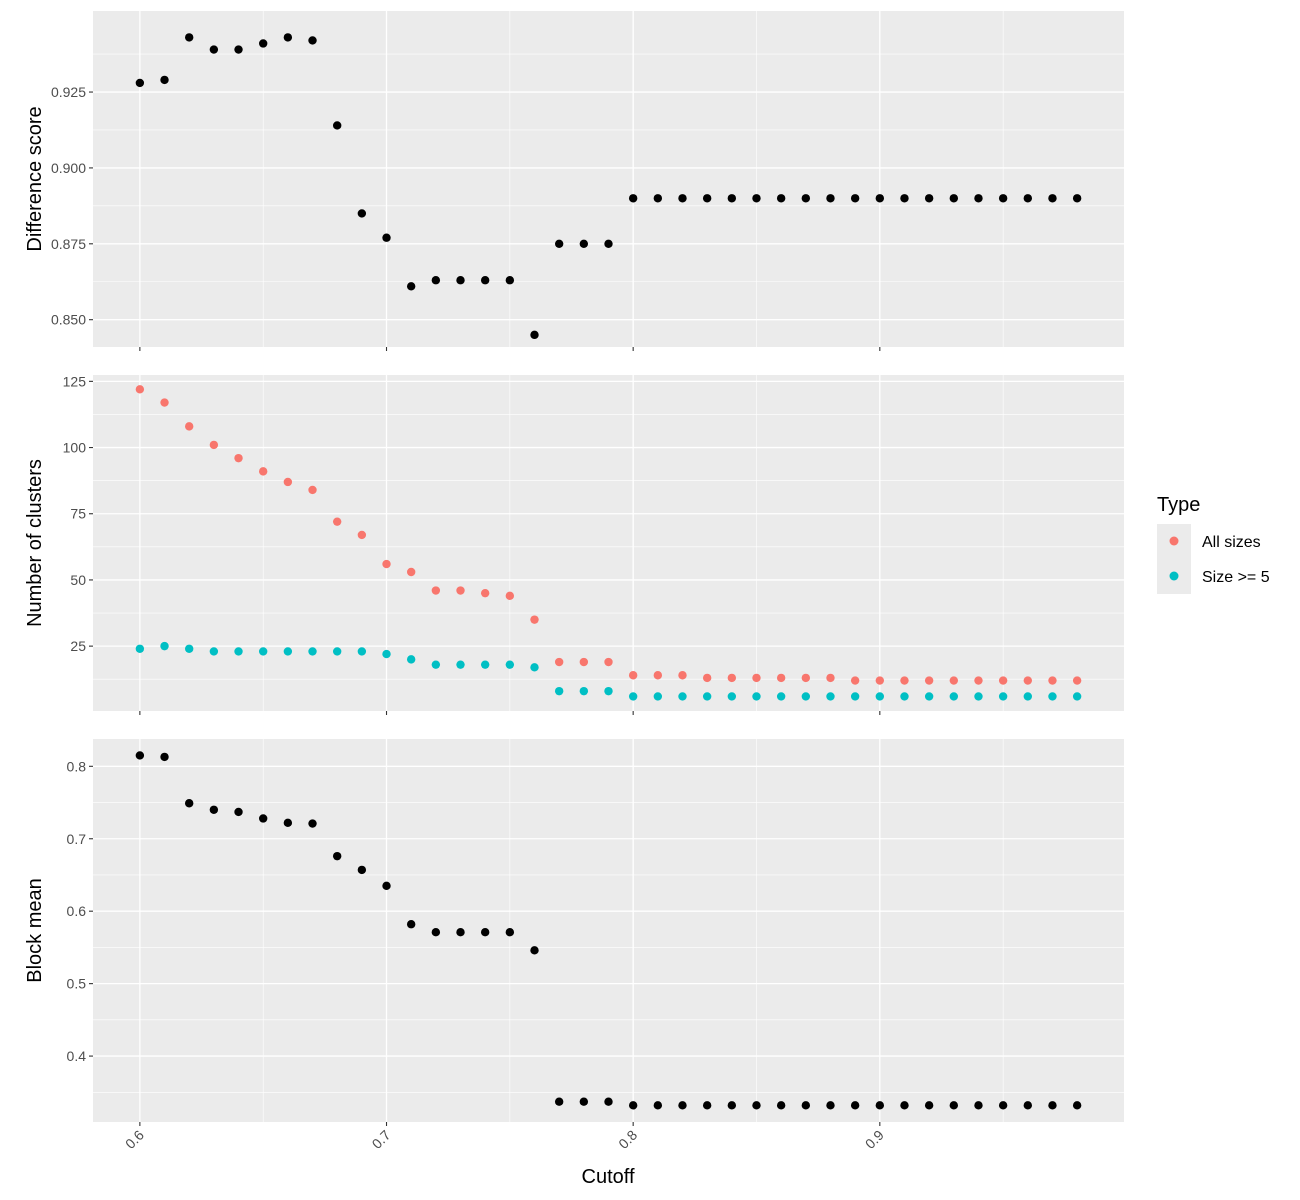 Image resolution: width=1300 pixels, height=1200 pixels. I want to click on y-axis-title: Difference score, so click(35, 178).